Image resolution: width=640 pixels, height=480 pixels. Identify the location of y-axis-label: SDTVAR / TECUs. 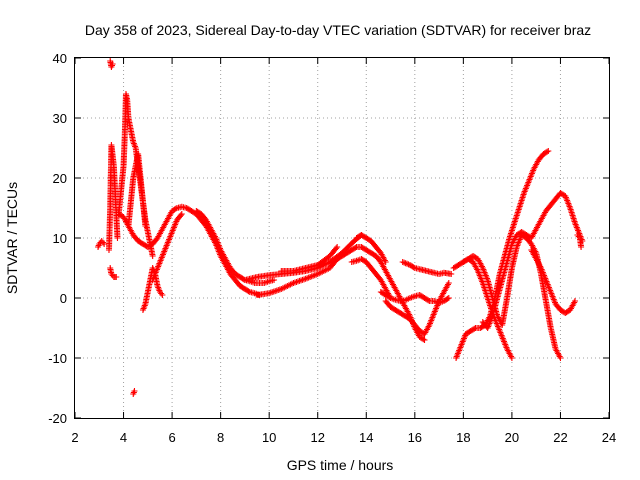
(12, 238).